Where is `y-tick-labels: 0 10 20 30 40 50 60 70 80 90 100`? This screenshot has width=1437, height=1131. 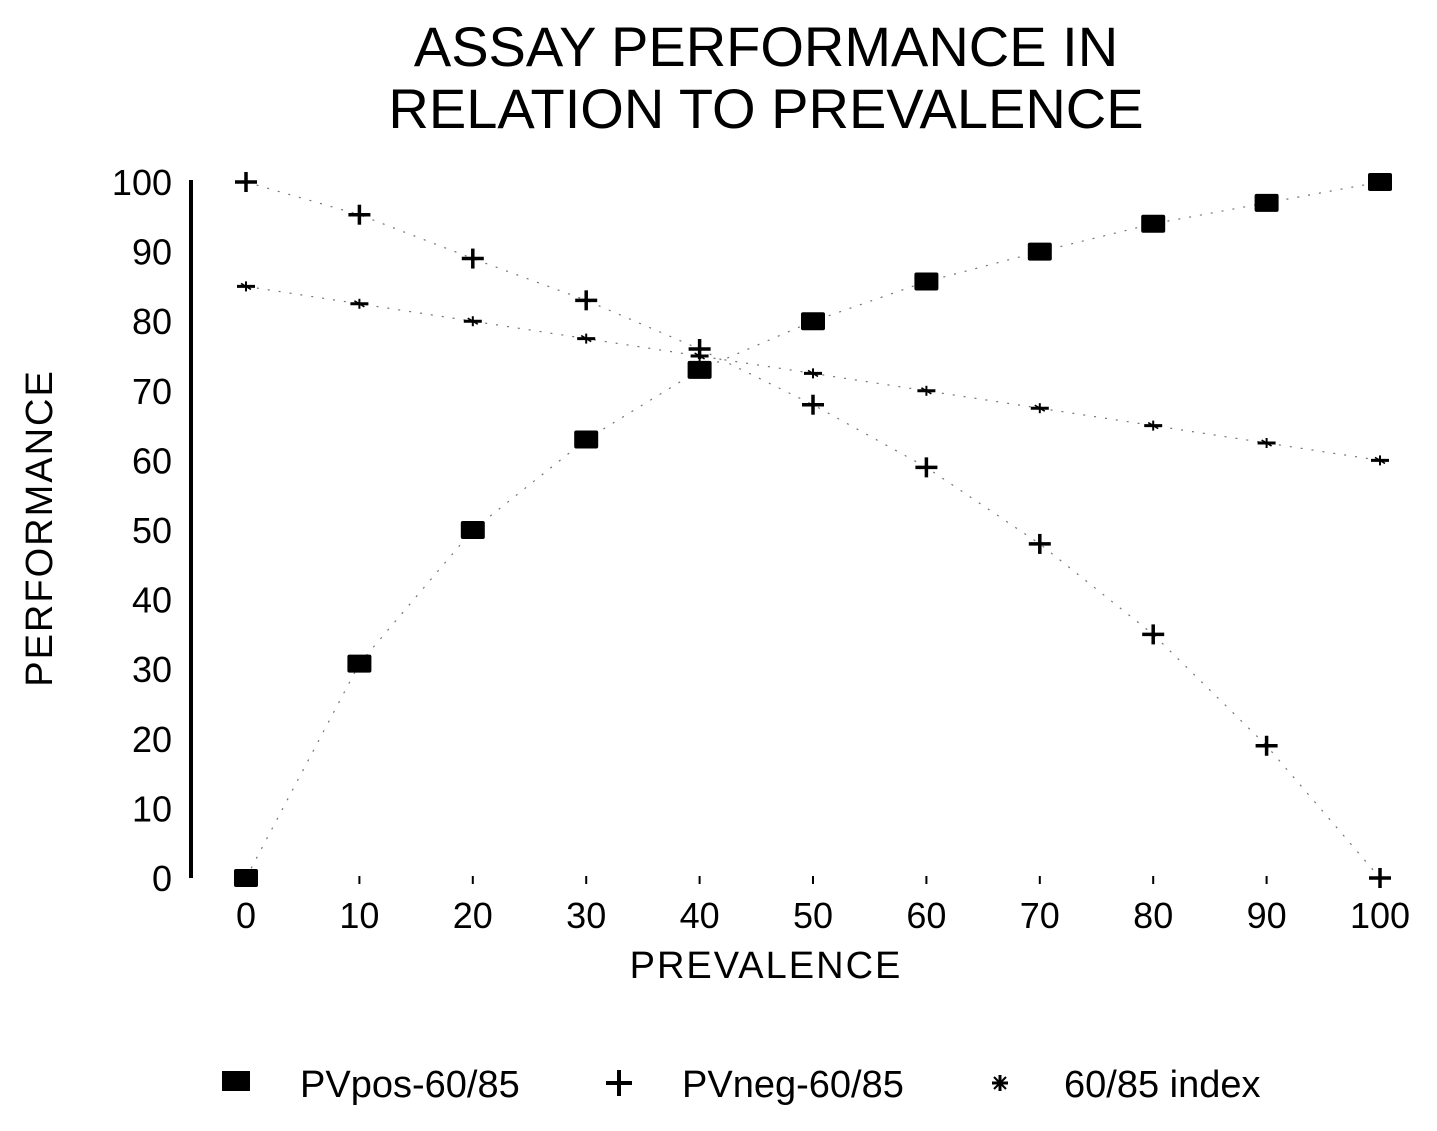
y-tick-labels: 0 10 20 30 40 50 60 70 80 90 100 is located at coordinates (142, 530).